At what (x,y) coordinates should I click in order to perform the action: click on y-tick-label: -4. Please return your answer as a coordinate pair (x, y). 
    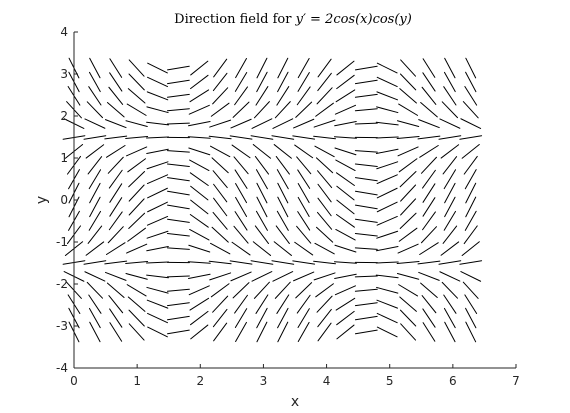
    Looking at the image, I should click on (62, 368).